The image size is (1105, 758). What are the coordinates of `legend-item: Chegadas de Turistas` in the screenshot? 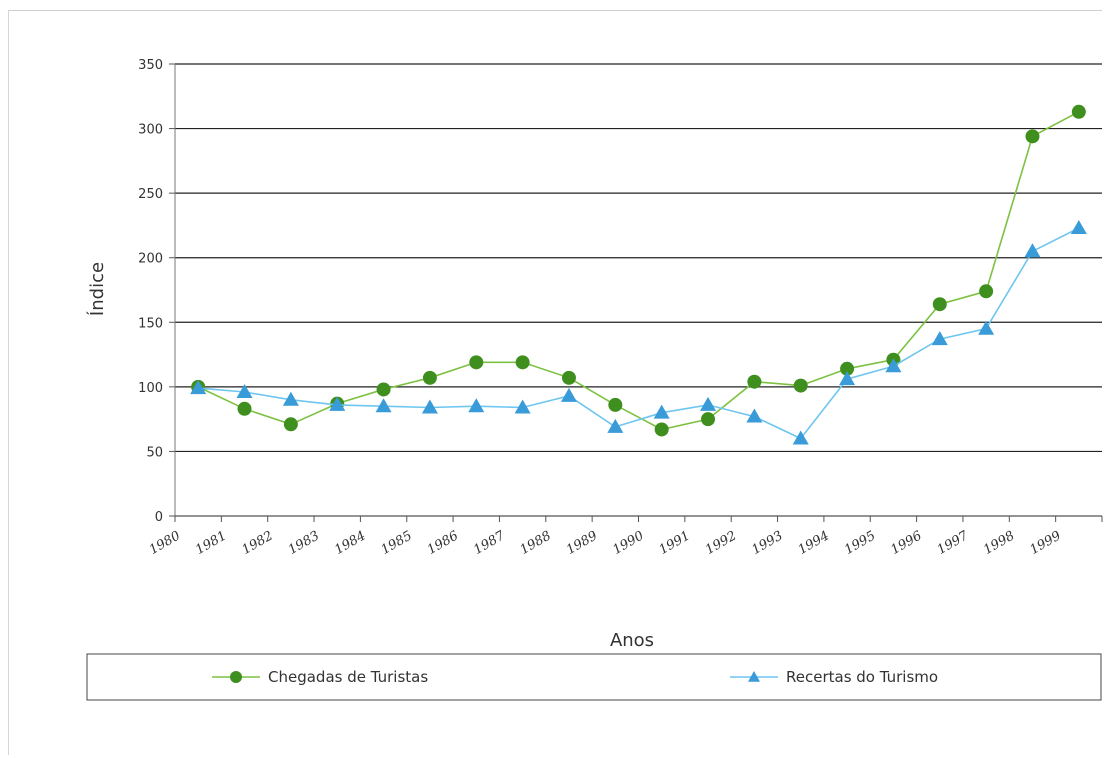 It's located at (320, 677).